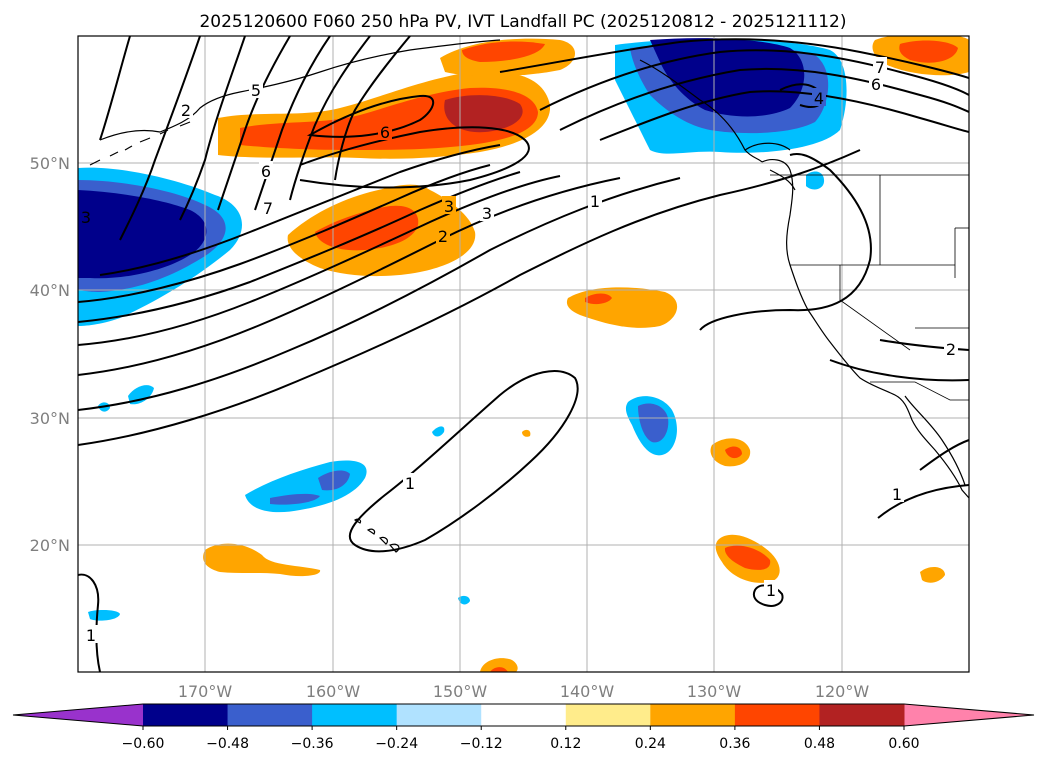 The width and height of the screenshot is (1047, 765). What do you see at coordinates (928, 51) in the screenshot?
I see `pv-region-north-b-mid` at bounding box center [928, 51].